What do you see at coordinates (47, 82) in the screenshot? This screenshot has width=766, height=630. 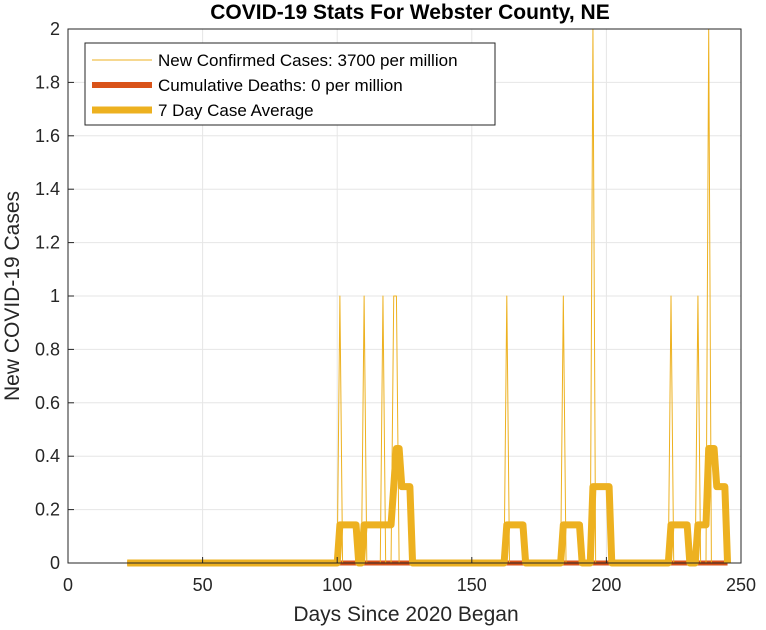 I see `y-tick-label: 1.8` at bounding box center [47, 82].